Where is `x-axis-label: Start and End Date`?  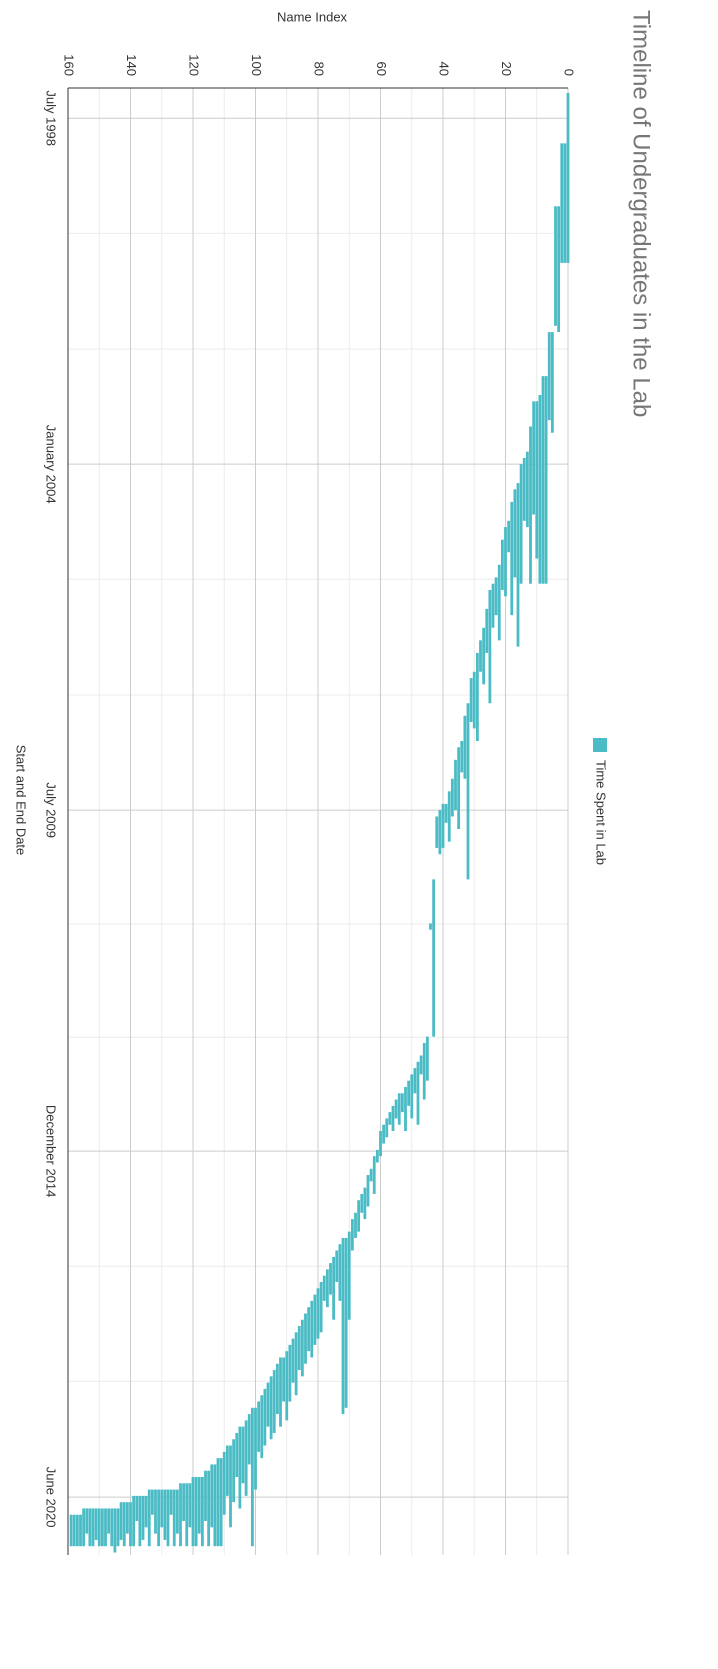
x-axis-label: Start and End Date is located at coordinates (21, 800).